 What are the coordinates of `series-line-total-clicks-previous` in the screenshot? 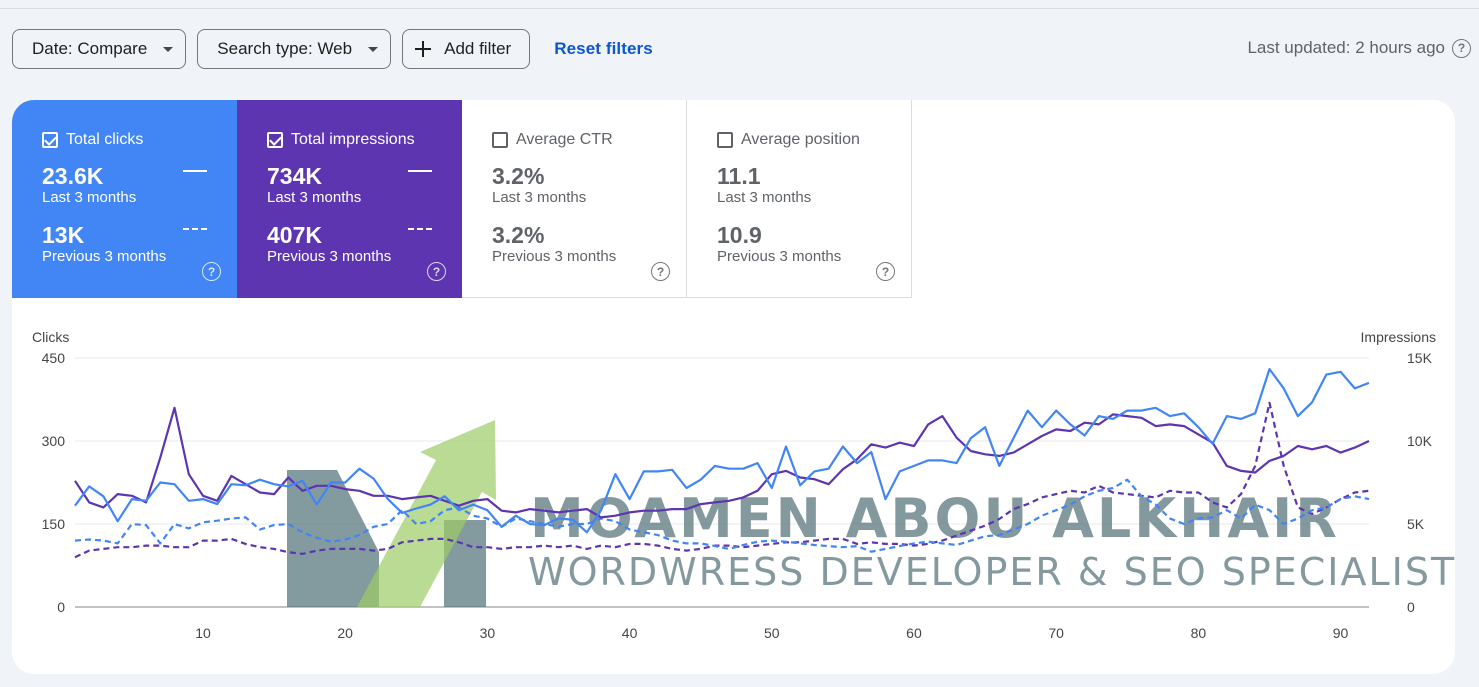 It's located at (722, 515).